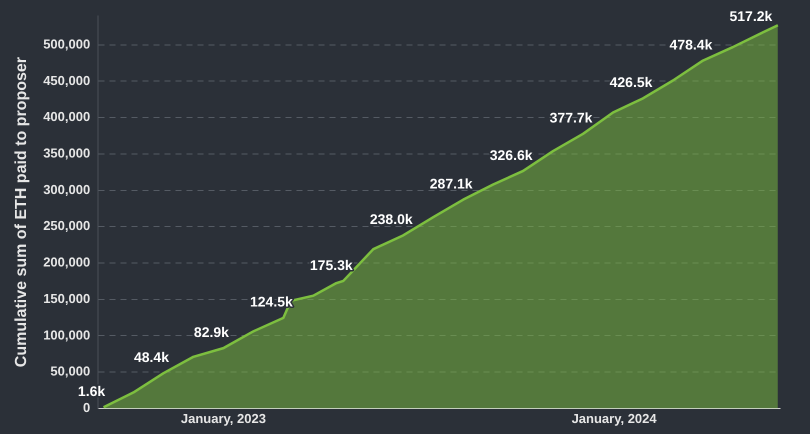 Image resolution: width=810 pixels, height=434 pixels. What do you see at coordinates (66, 44) in the screenshot?
I see `y-tick-label: 500,000` at bounding box center [66, 44].